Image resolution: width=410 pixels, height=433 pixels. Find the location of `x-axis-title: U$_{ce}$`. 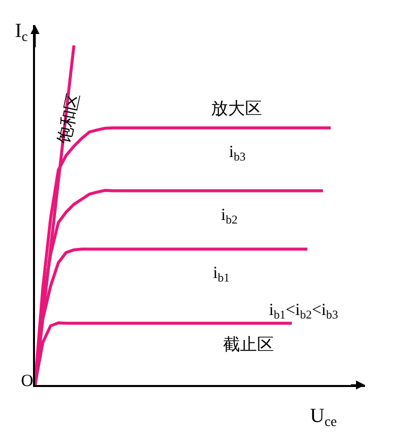

x-axis-title: U$_{ce}$ is located at coordinates (323, 417).